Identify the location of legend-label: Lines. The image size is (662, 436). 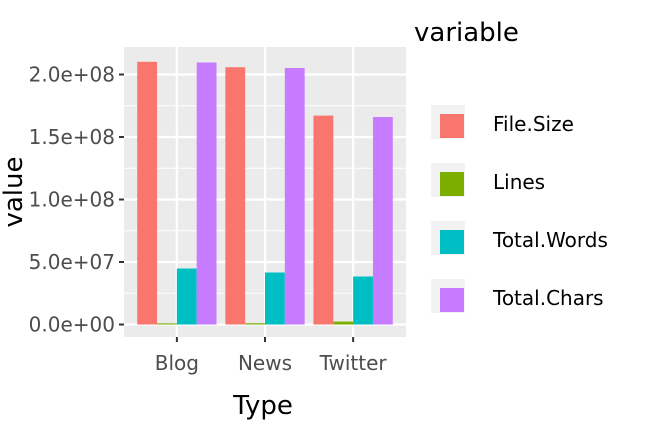
(519, 182).